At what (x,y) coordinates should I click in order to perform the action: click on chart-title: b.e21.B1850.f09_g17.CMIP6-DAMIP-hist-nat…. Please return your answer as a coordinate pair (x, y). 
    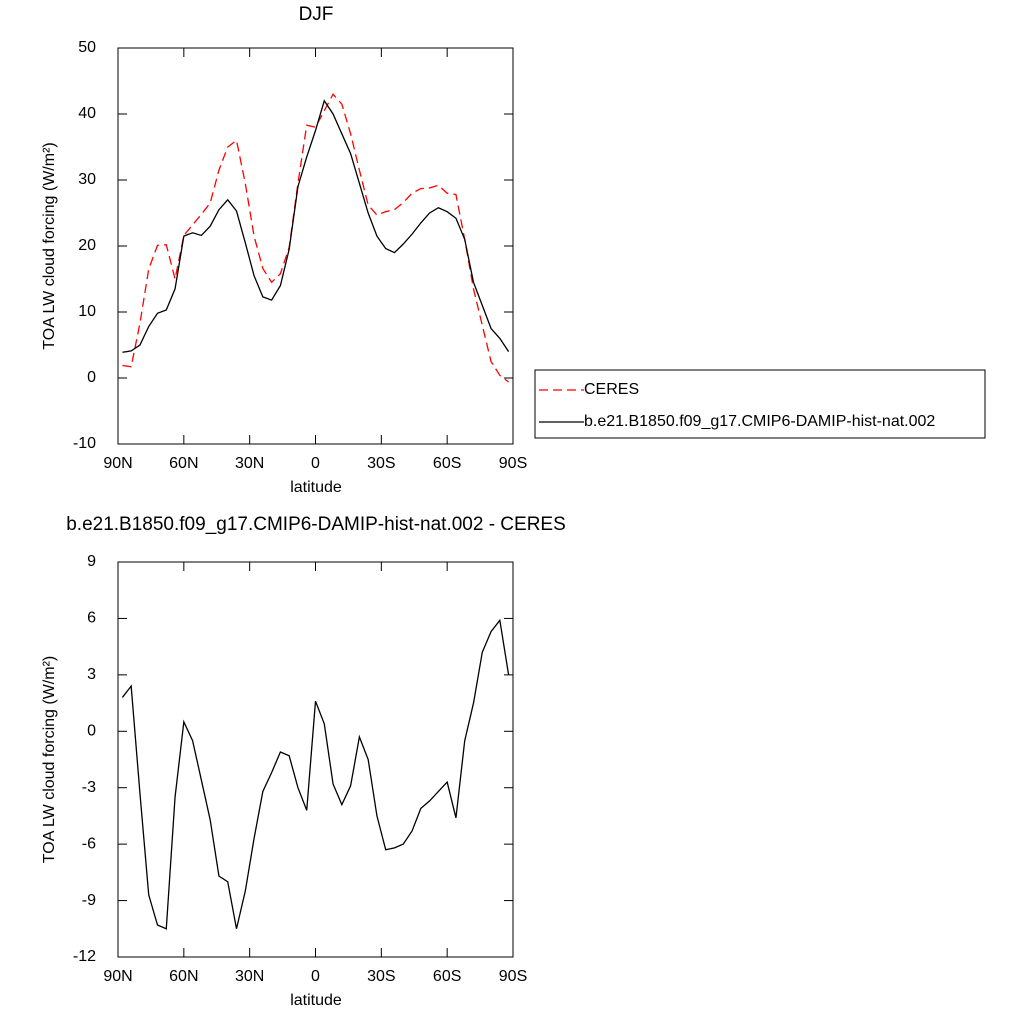
    Looking at the image, I should click on (316, 524).